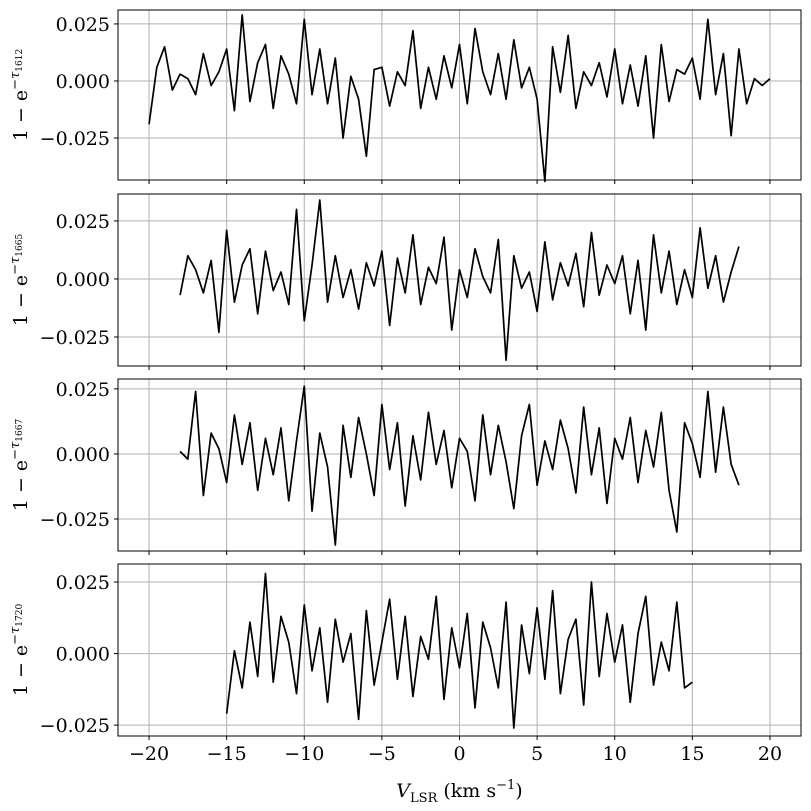 This screenshot has height=811, width=811. Describe the element at coordinates (537, 754) in the screenshot. I see `x-tick-label: 5` at that location.